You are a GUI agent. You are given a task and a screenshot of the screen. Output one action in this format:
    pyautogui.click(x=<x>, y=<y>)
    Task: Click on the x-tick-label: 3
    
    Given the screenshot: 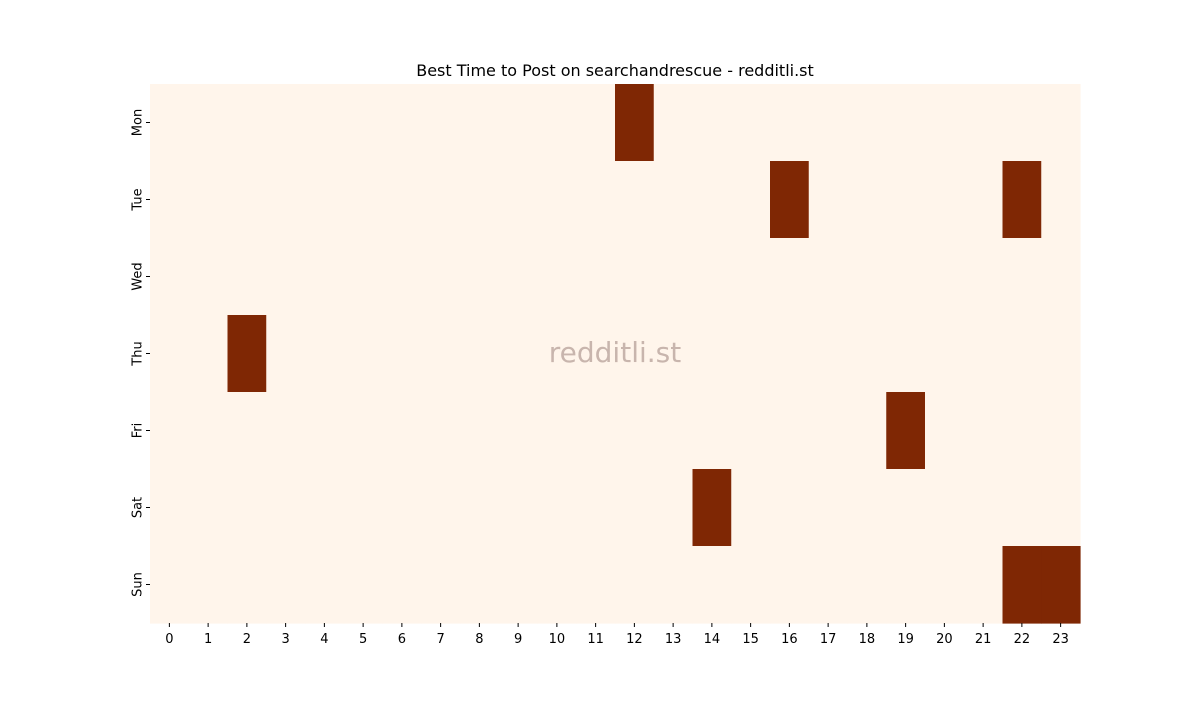 What is the action you would take?
    pyautogui.click(x=285, y=639)
    